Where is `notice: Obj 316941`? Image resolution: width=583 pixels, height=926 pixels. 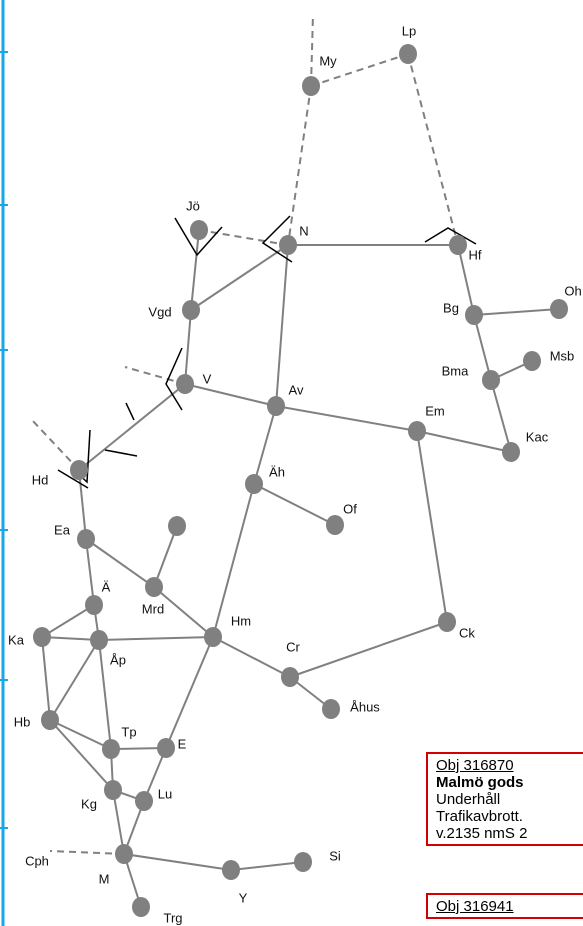
notice: Obj 316941 is located at coordinates (504, 906).